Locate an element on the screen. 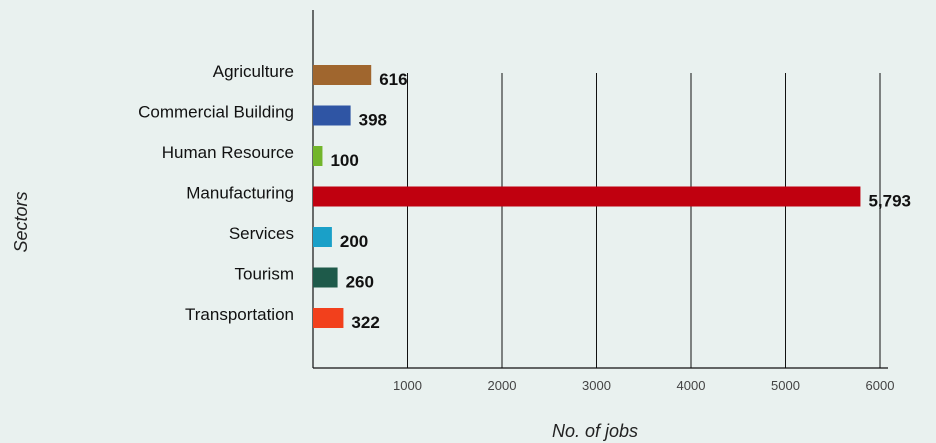 Image resolution: width=936 pixels, height=443 pixels. category-label: Services is located at coordinates (261, 233).